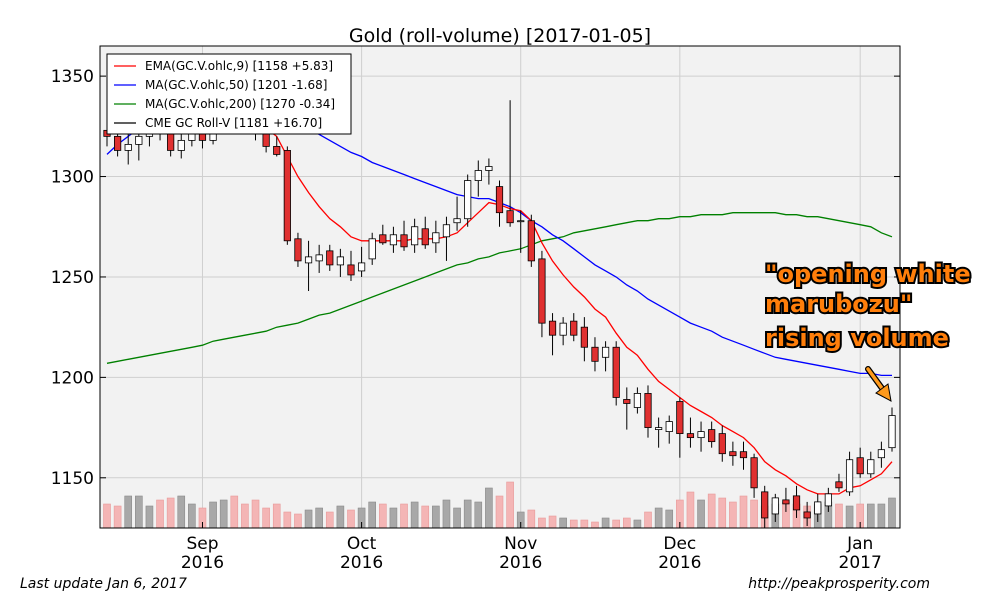 Image resolution: width=1000 pixels, height=600 pixels. Describe the element at coordinates (233, 123) in the screenshot. I see `legend-label-roll-v: CME GC Roll-V [1181 +16.70]` at that location.